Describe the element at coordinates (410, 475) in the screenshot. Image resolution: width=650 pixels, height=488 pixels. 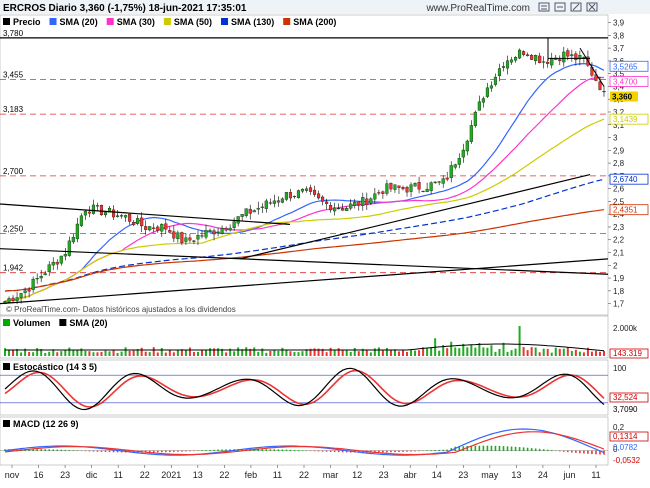
I see `x-tick-label: abr` at that location.